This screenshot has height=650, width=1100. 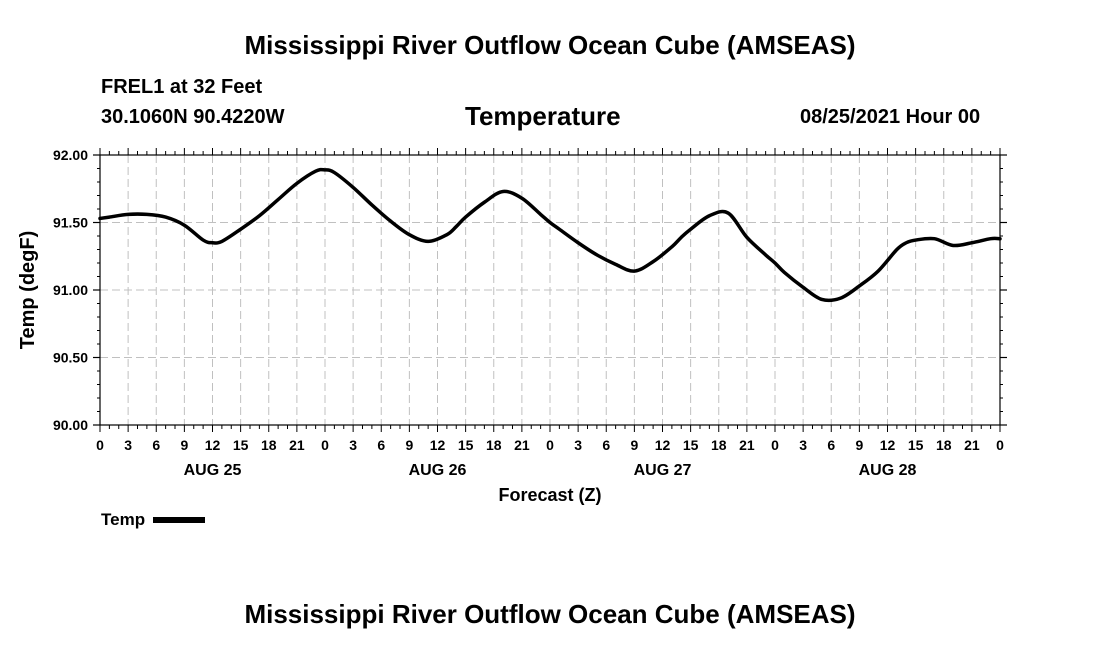 What do you see at coordinates (70, 155) in the screenshot?
I see `y-tick-label: 92.00` at bounding box center [70, 155].